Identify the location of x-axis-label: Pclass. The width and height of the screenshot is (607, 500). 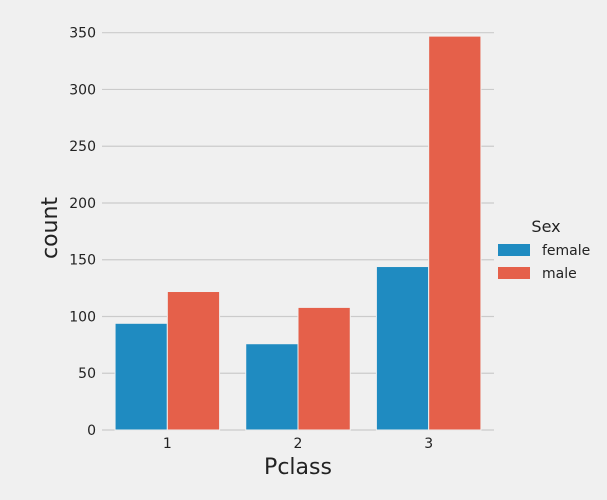
(298, 467).